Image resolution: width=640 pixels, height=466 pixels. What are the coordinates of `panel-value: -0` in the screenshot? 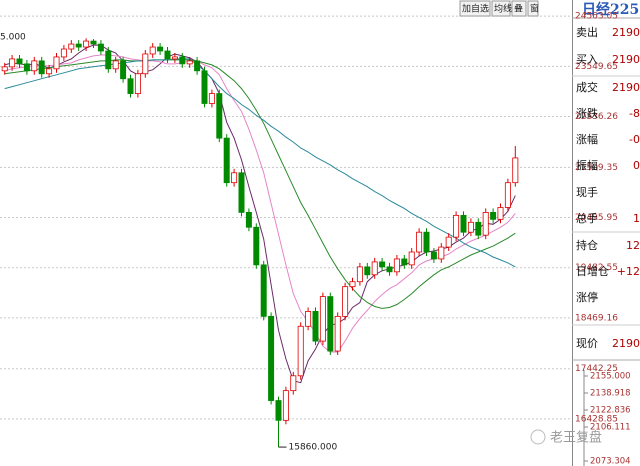 It's located at (634, 139).